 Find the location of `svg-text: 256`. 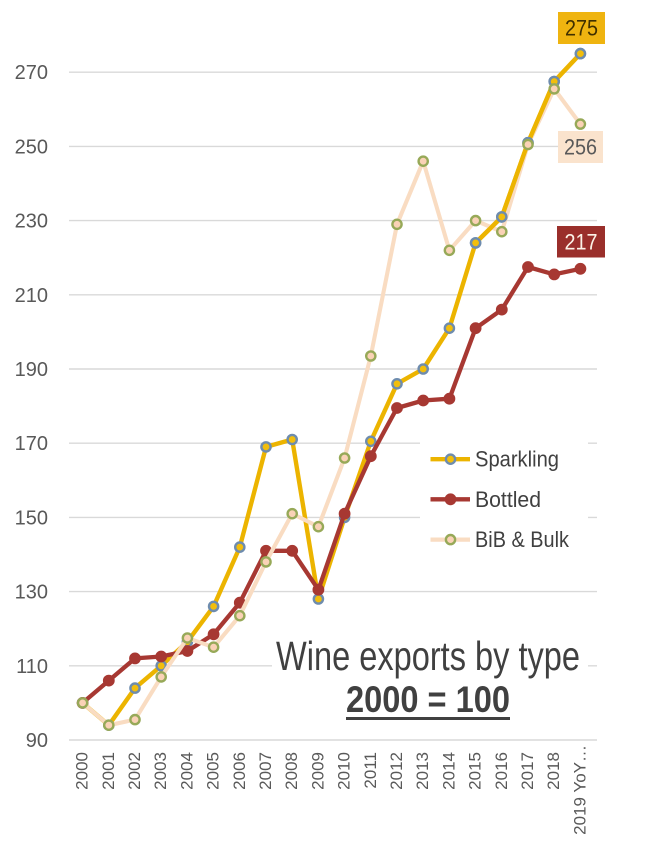

svg-text: 256 is located at coordinates (580, 147).